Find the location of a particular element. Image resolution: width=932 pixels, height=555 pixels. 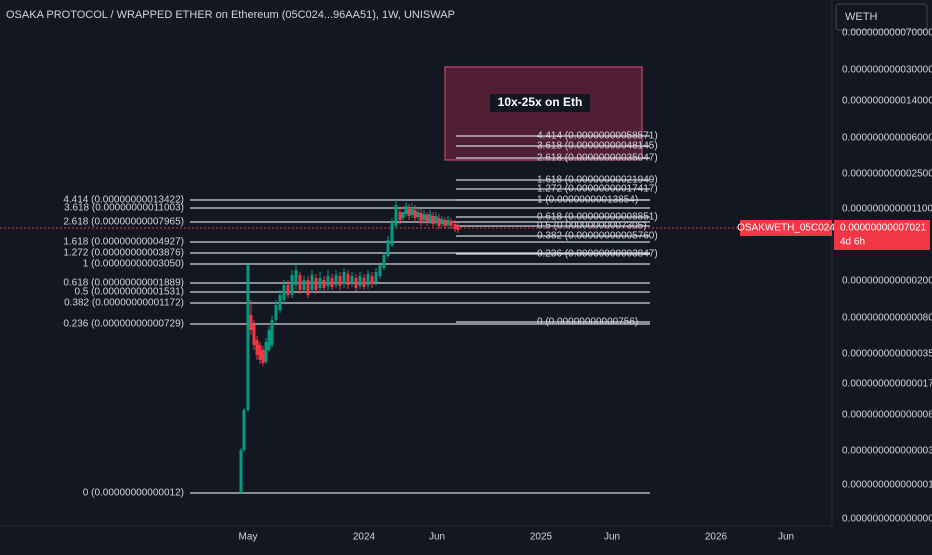

price-axis-label: 0.0000000000011000 is located at coordinates (887, 209).